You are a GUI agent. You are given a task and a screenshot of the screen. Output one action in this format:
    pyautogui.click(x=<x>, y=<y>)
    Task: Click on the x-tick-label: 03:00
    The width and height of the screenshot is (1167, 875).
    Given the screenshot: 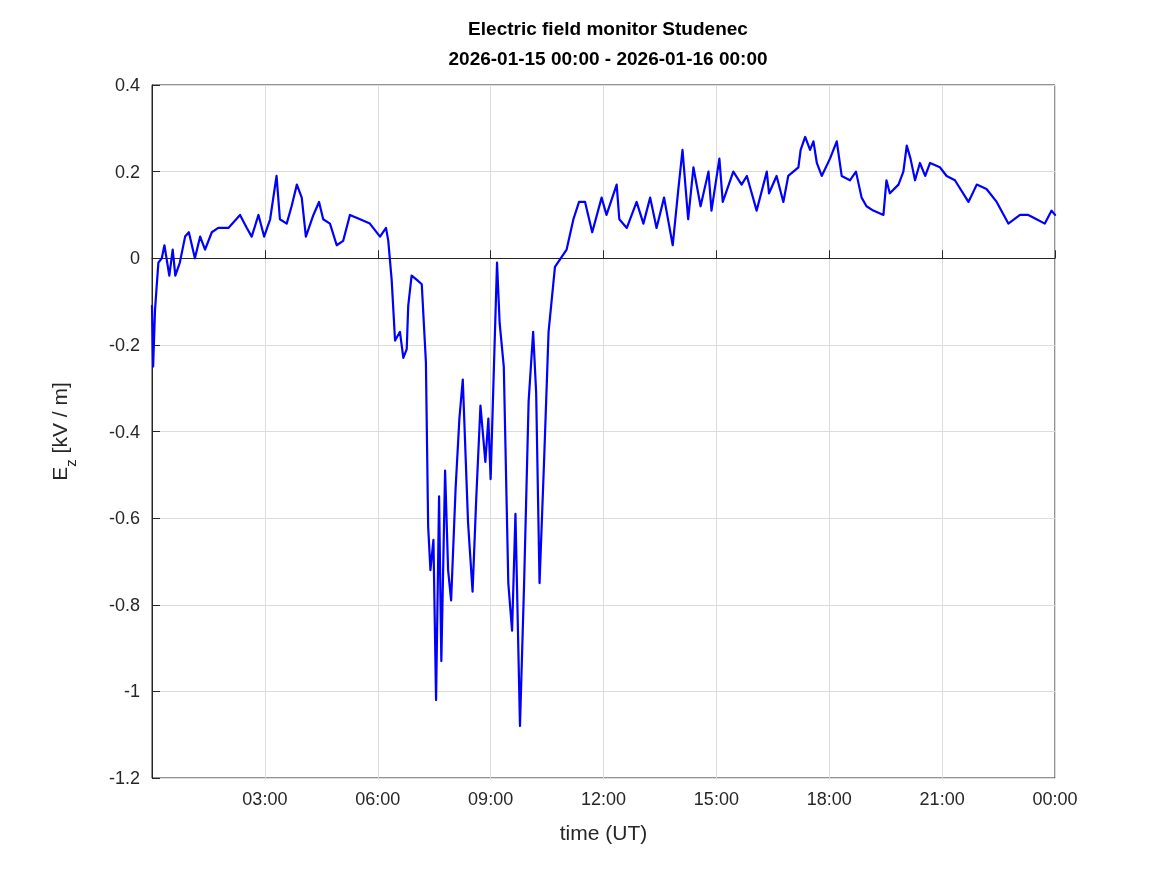 What is the action you would take?
    pyautogui.click(x=265, y=799)
    